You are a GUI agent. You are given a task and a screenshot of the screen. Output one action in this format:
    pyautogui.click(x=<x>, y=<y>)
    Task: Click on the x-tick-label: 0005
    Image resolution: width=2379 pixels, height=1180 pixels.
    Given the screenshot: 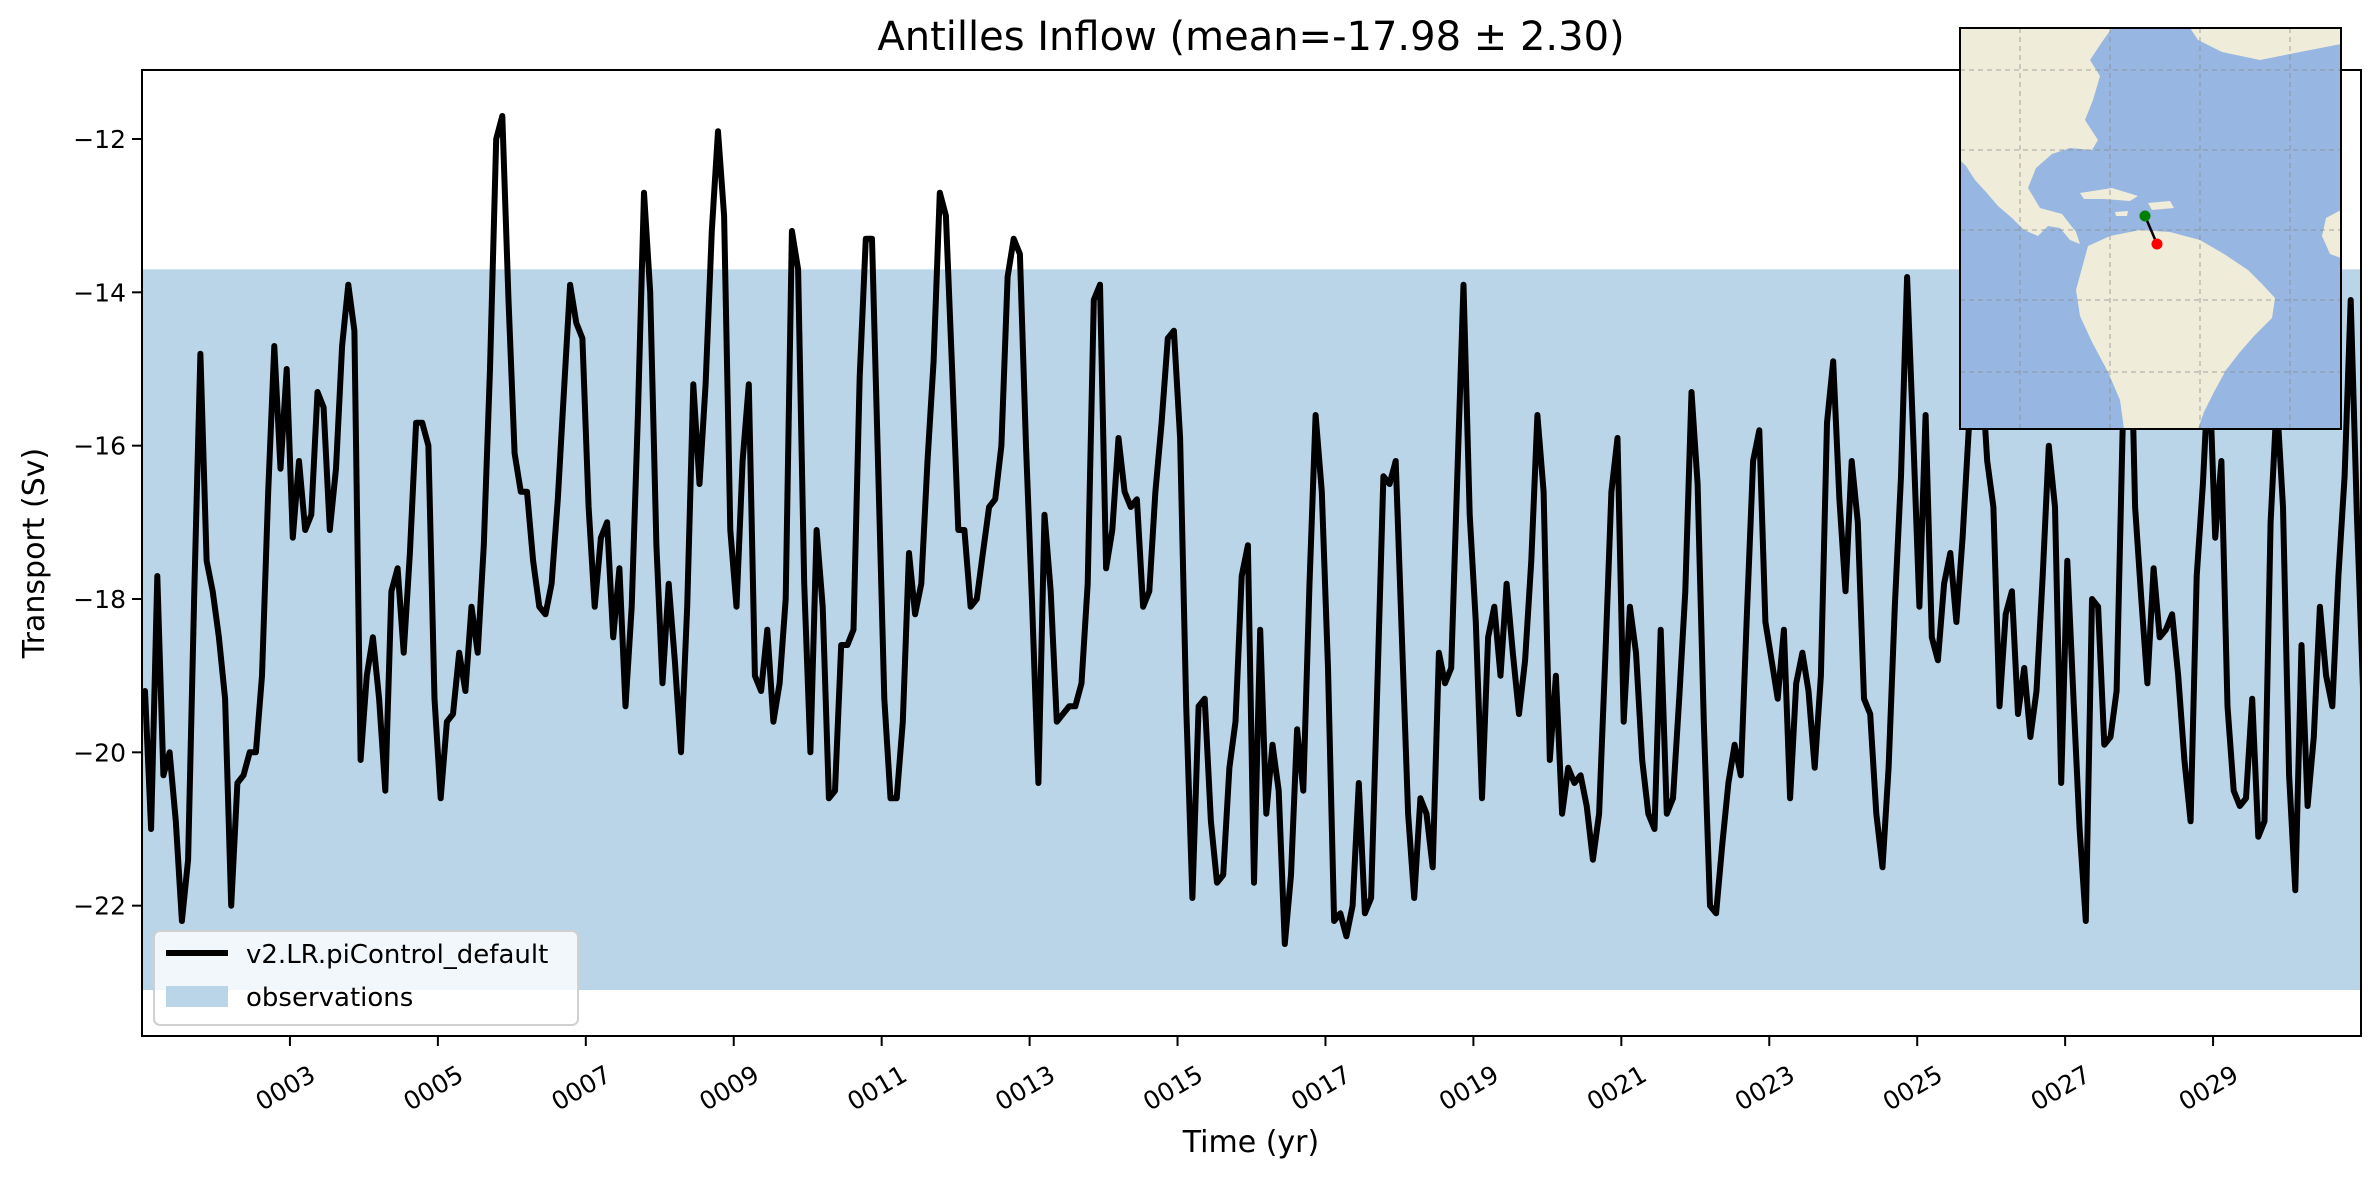 What is the action you would take?
    pyautogui.click(x=434, y=1088)
    